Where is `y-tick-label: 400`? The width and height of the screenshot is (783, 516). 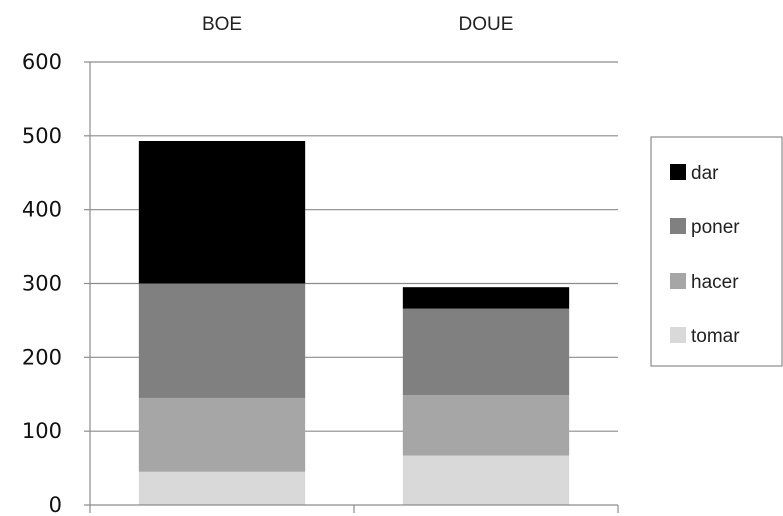
y-tick-label: 400 is located at coordinates (42, 210).